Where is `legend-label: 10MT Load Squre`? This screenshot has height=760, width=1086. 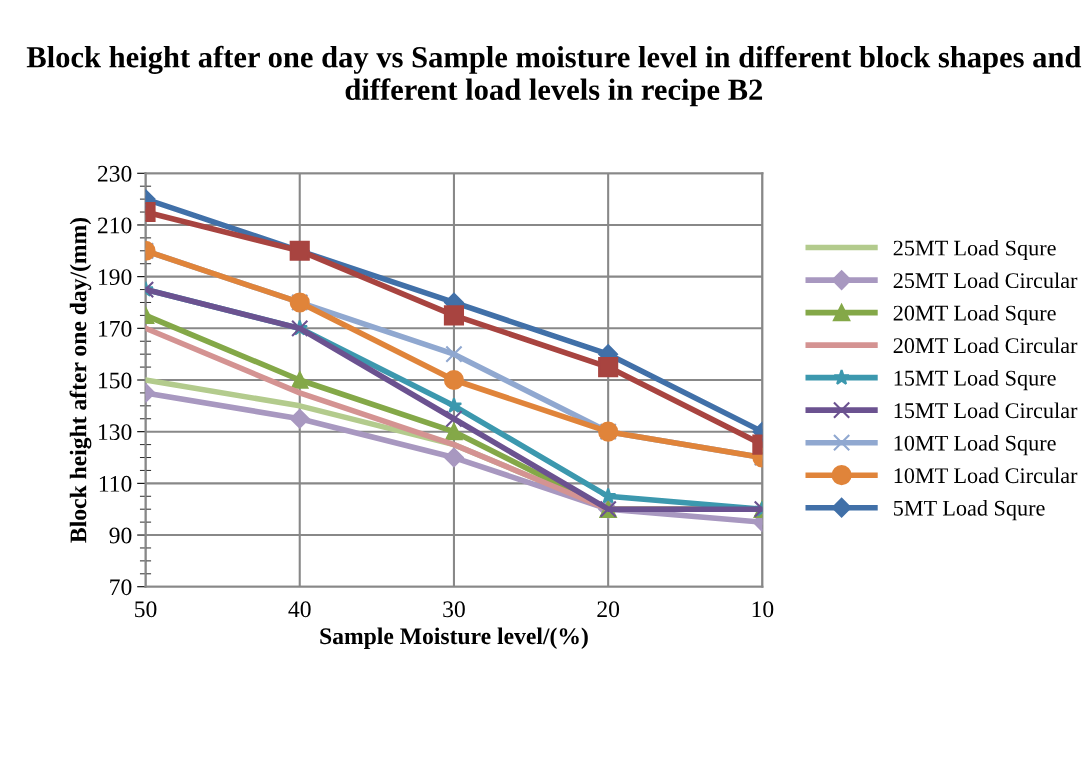 legend-label: 10MT Load Squre is located at coordinates (975, 445).